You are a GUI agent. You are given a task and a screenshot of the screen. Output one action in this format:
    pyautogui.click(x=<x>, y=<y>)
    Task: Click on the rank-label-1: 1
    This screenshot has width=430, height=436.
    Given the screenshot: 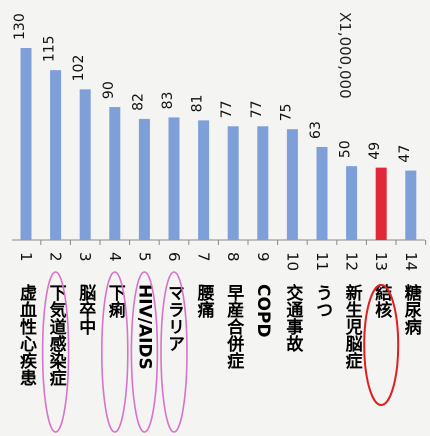 What is the action you would take?
    pyautogui.click(x=26, y=257)
    